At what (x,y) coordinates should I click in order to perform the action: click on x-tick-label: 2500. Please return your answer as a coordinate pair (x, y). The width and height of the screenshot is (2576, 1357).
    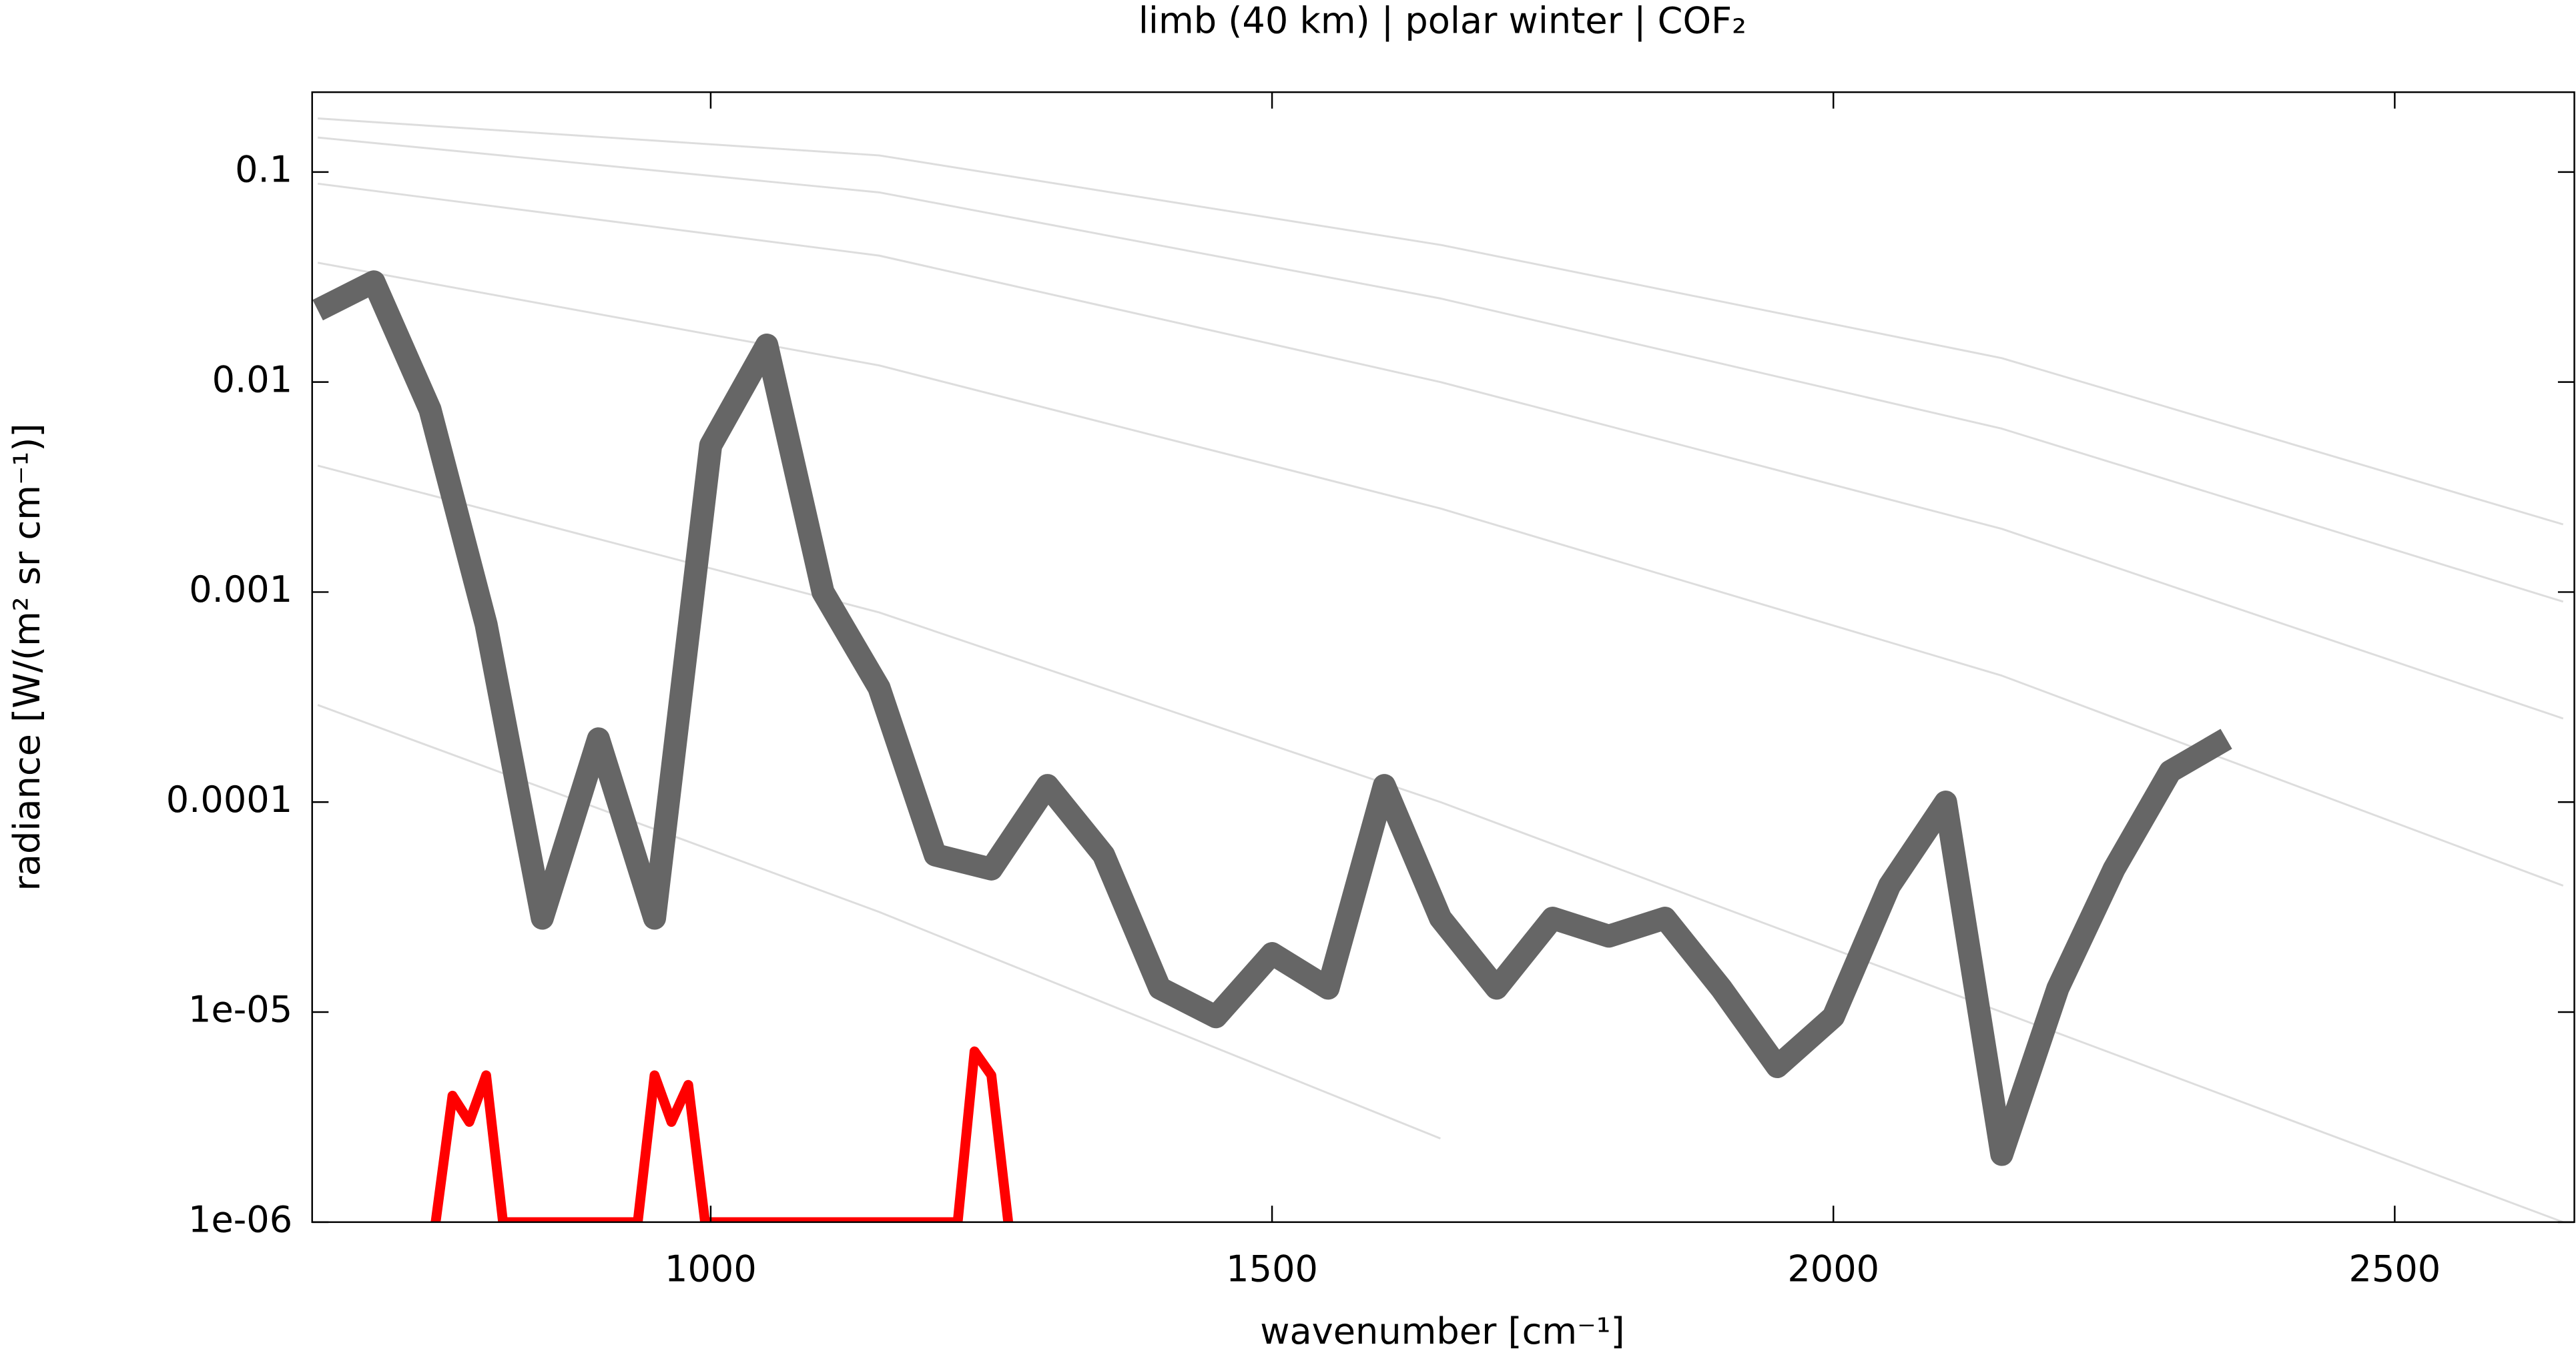
    Looking at the image, I should click on (2394, 1269).